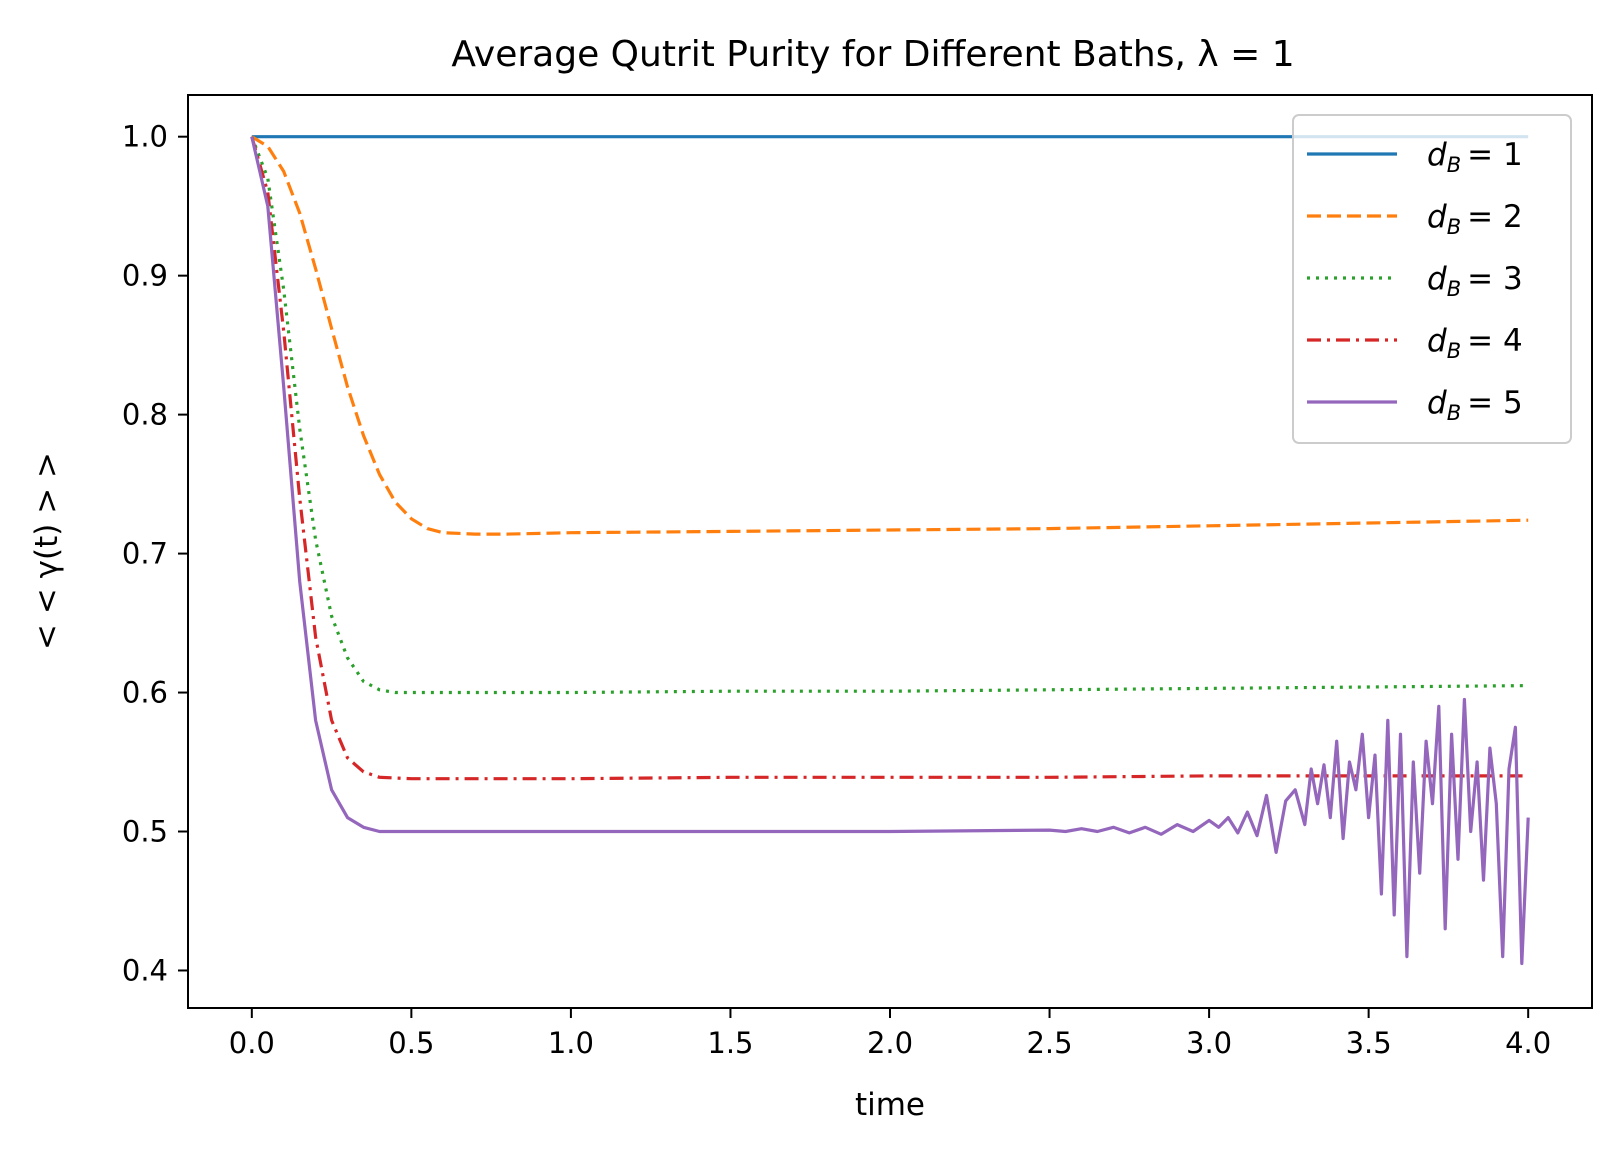 Image resolution: width=1614 pixels, height=1156 pixels. Describe the element at coordinates (890, 1043) in the screenshot. I see `x-tick-label: 2.0` at that location.